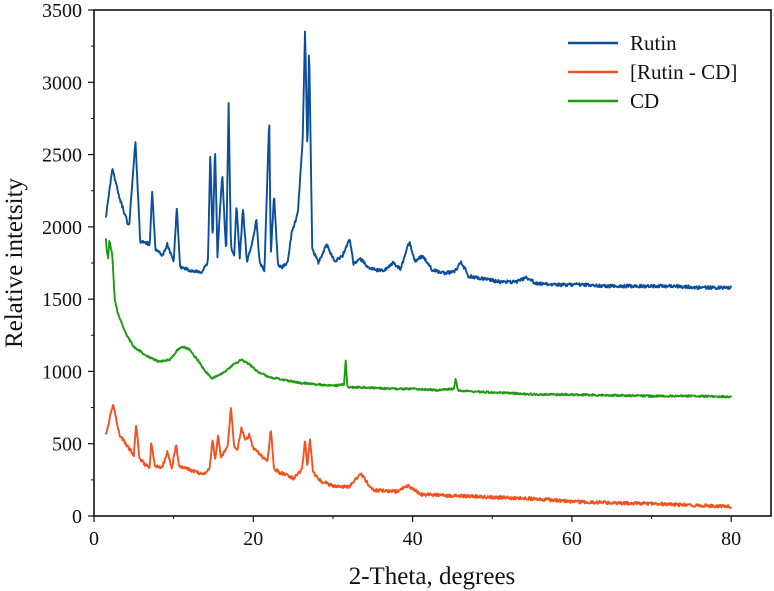 The image size is (774, 591). What do you see at coordinates (67, 445) in the screenshot?
I see `y-tick-label: 500` at bounding box center [67, 445].